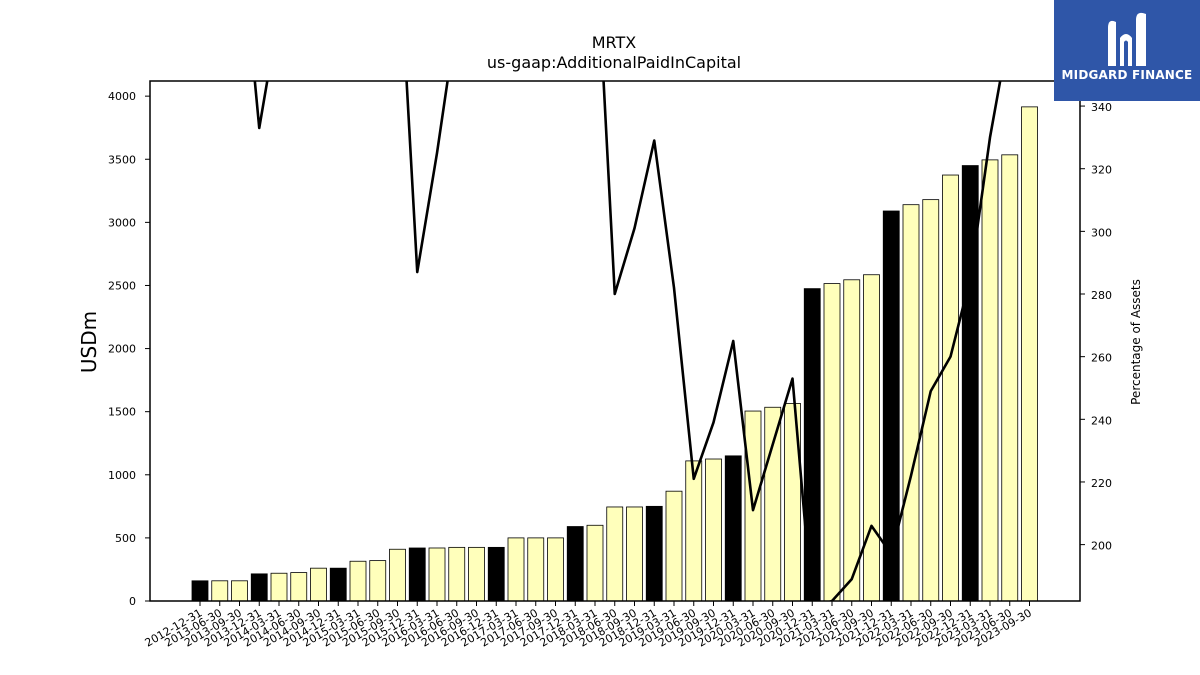  What do you see at coordinates (1101, 546) in the screenshot?
I see `y2-tick-label: 200` at bounding box center [1101, 546].